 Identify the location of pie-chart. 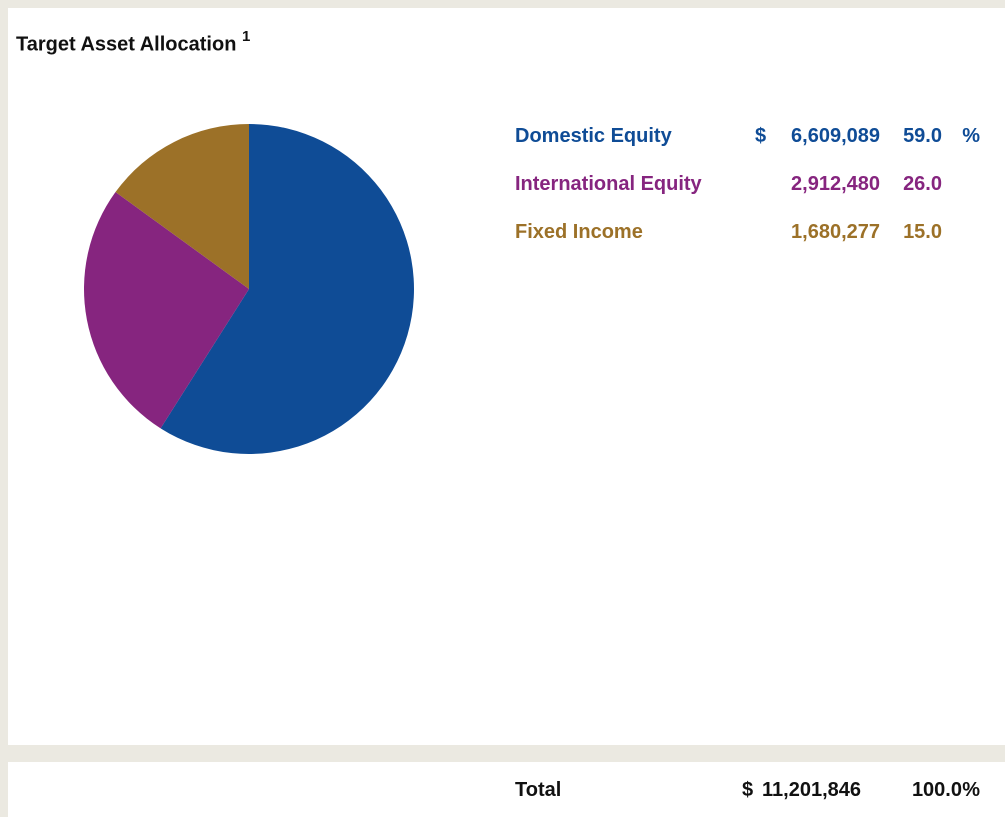
(249, 289).